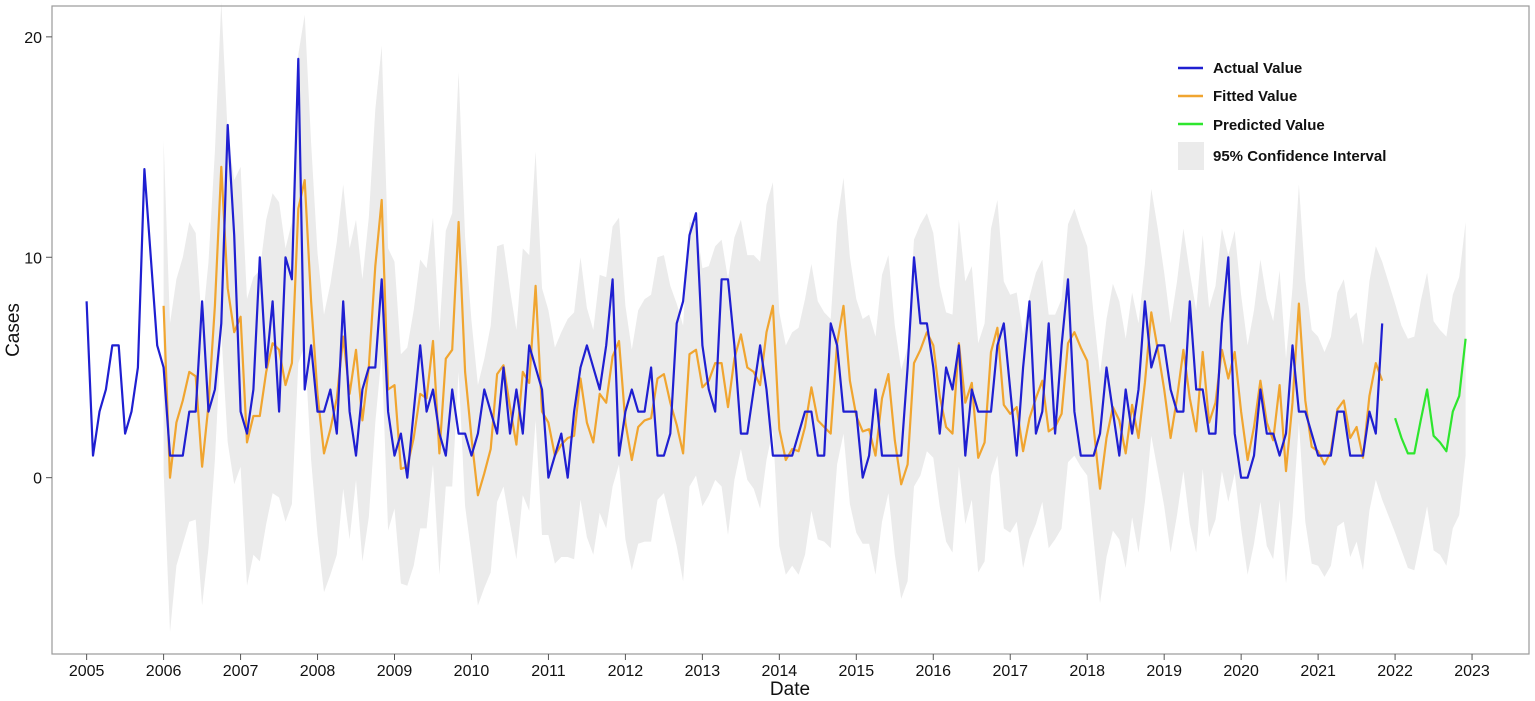 This screenshot has height=701, width=1535. I want to click on x-tick-label: 2008, so click(318, 671).